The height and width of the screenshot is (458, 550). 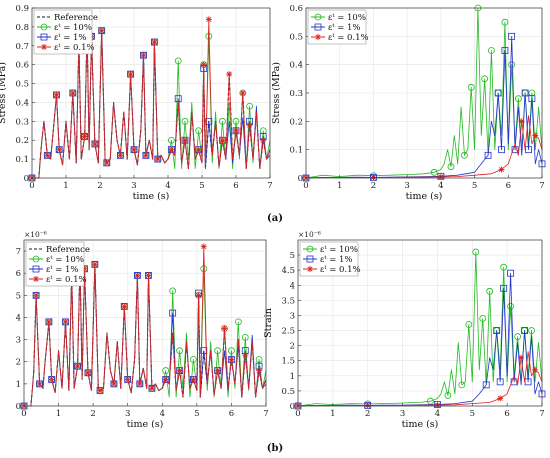 I want to click on legend-label: εᵗ = 1%, so click(x=70, y=38).